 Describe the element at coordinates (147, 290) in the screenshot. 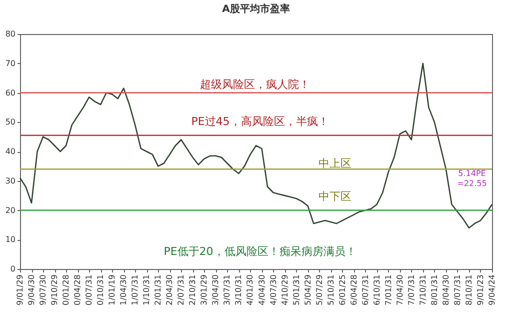

I see `x-tick-label: 1/10/31` at that location.